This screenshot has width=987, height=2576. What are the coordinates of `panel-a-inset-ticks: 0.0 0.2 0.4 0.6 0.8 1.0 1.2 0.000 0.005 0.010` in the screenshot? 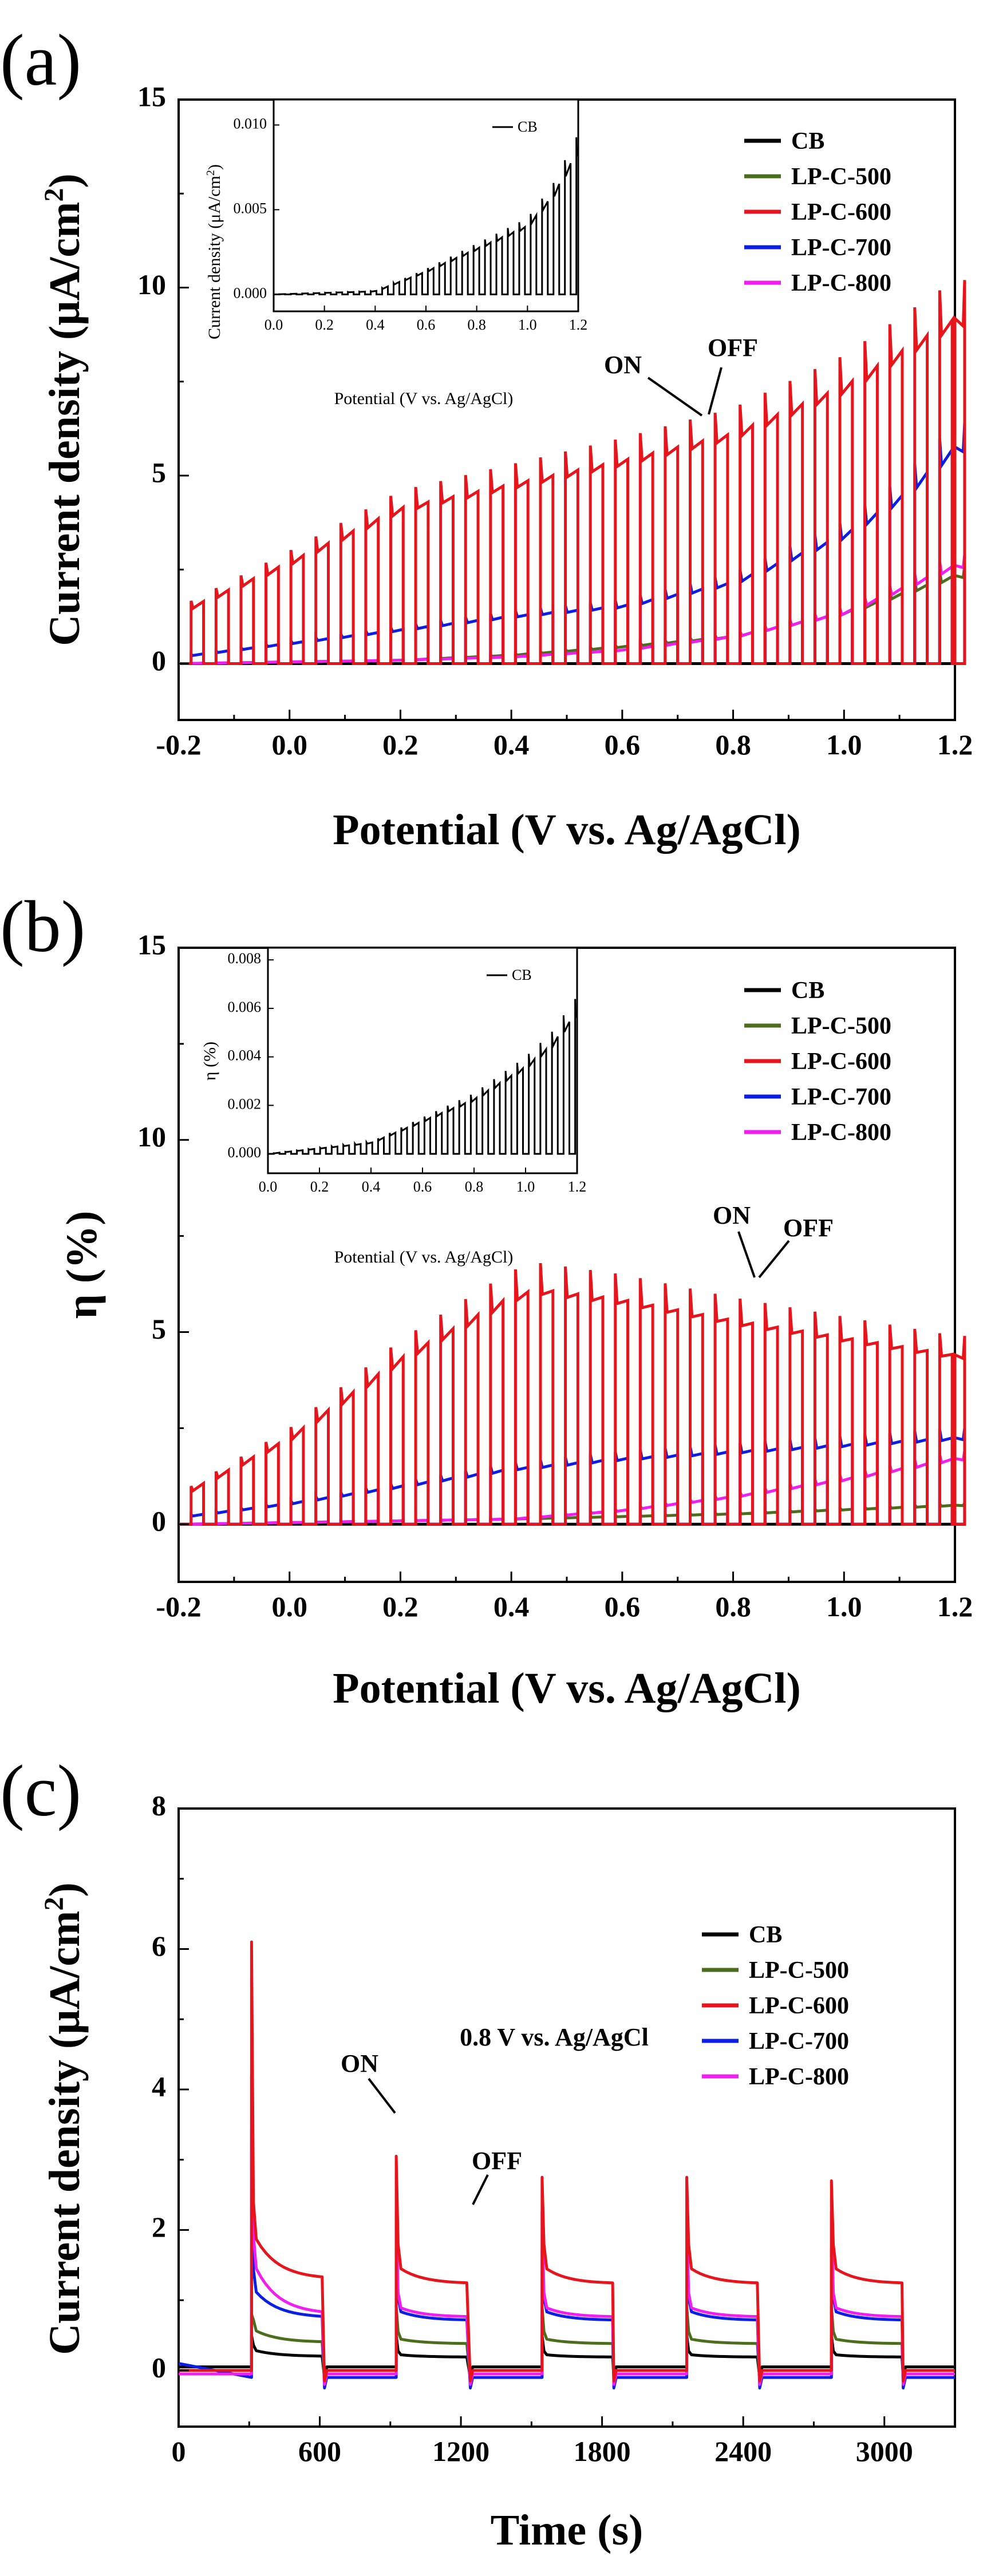 It's located at (411, 224).